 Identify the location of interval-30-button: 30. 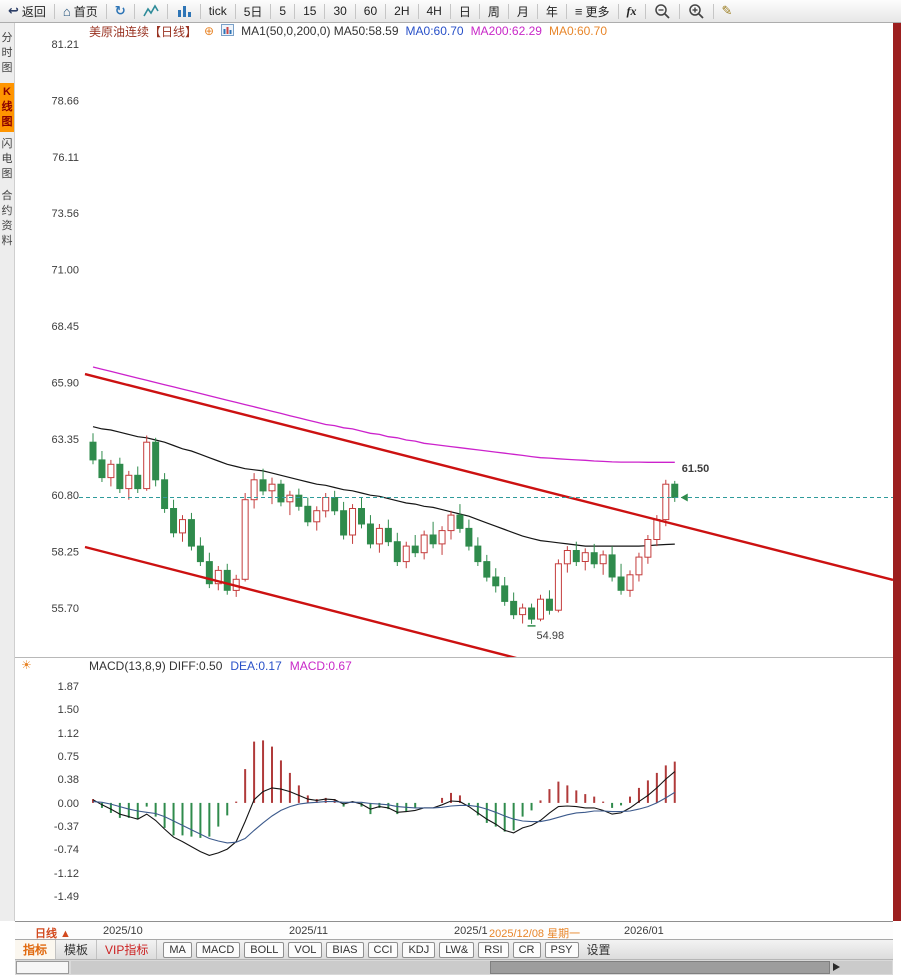
(339, 11).